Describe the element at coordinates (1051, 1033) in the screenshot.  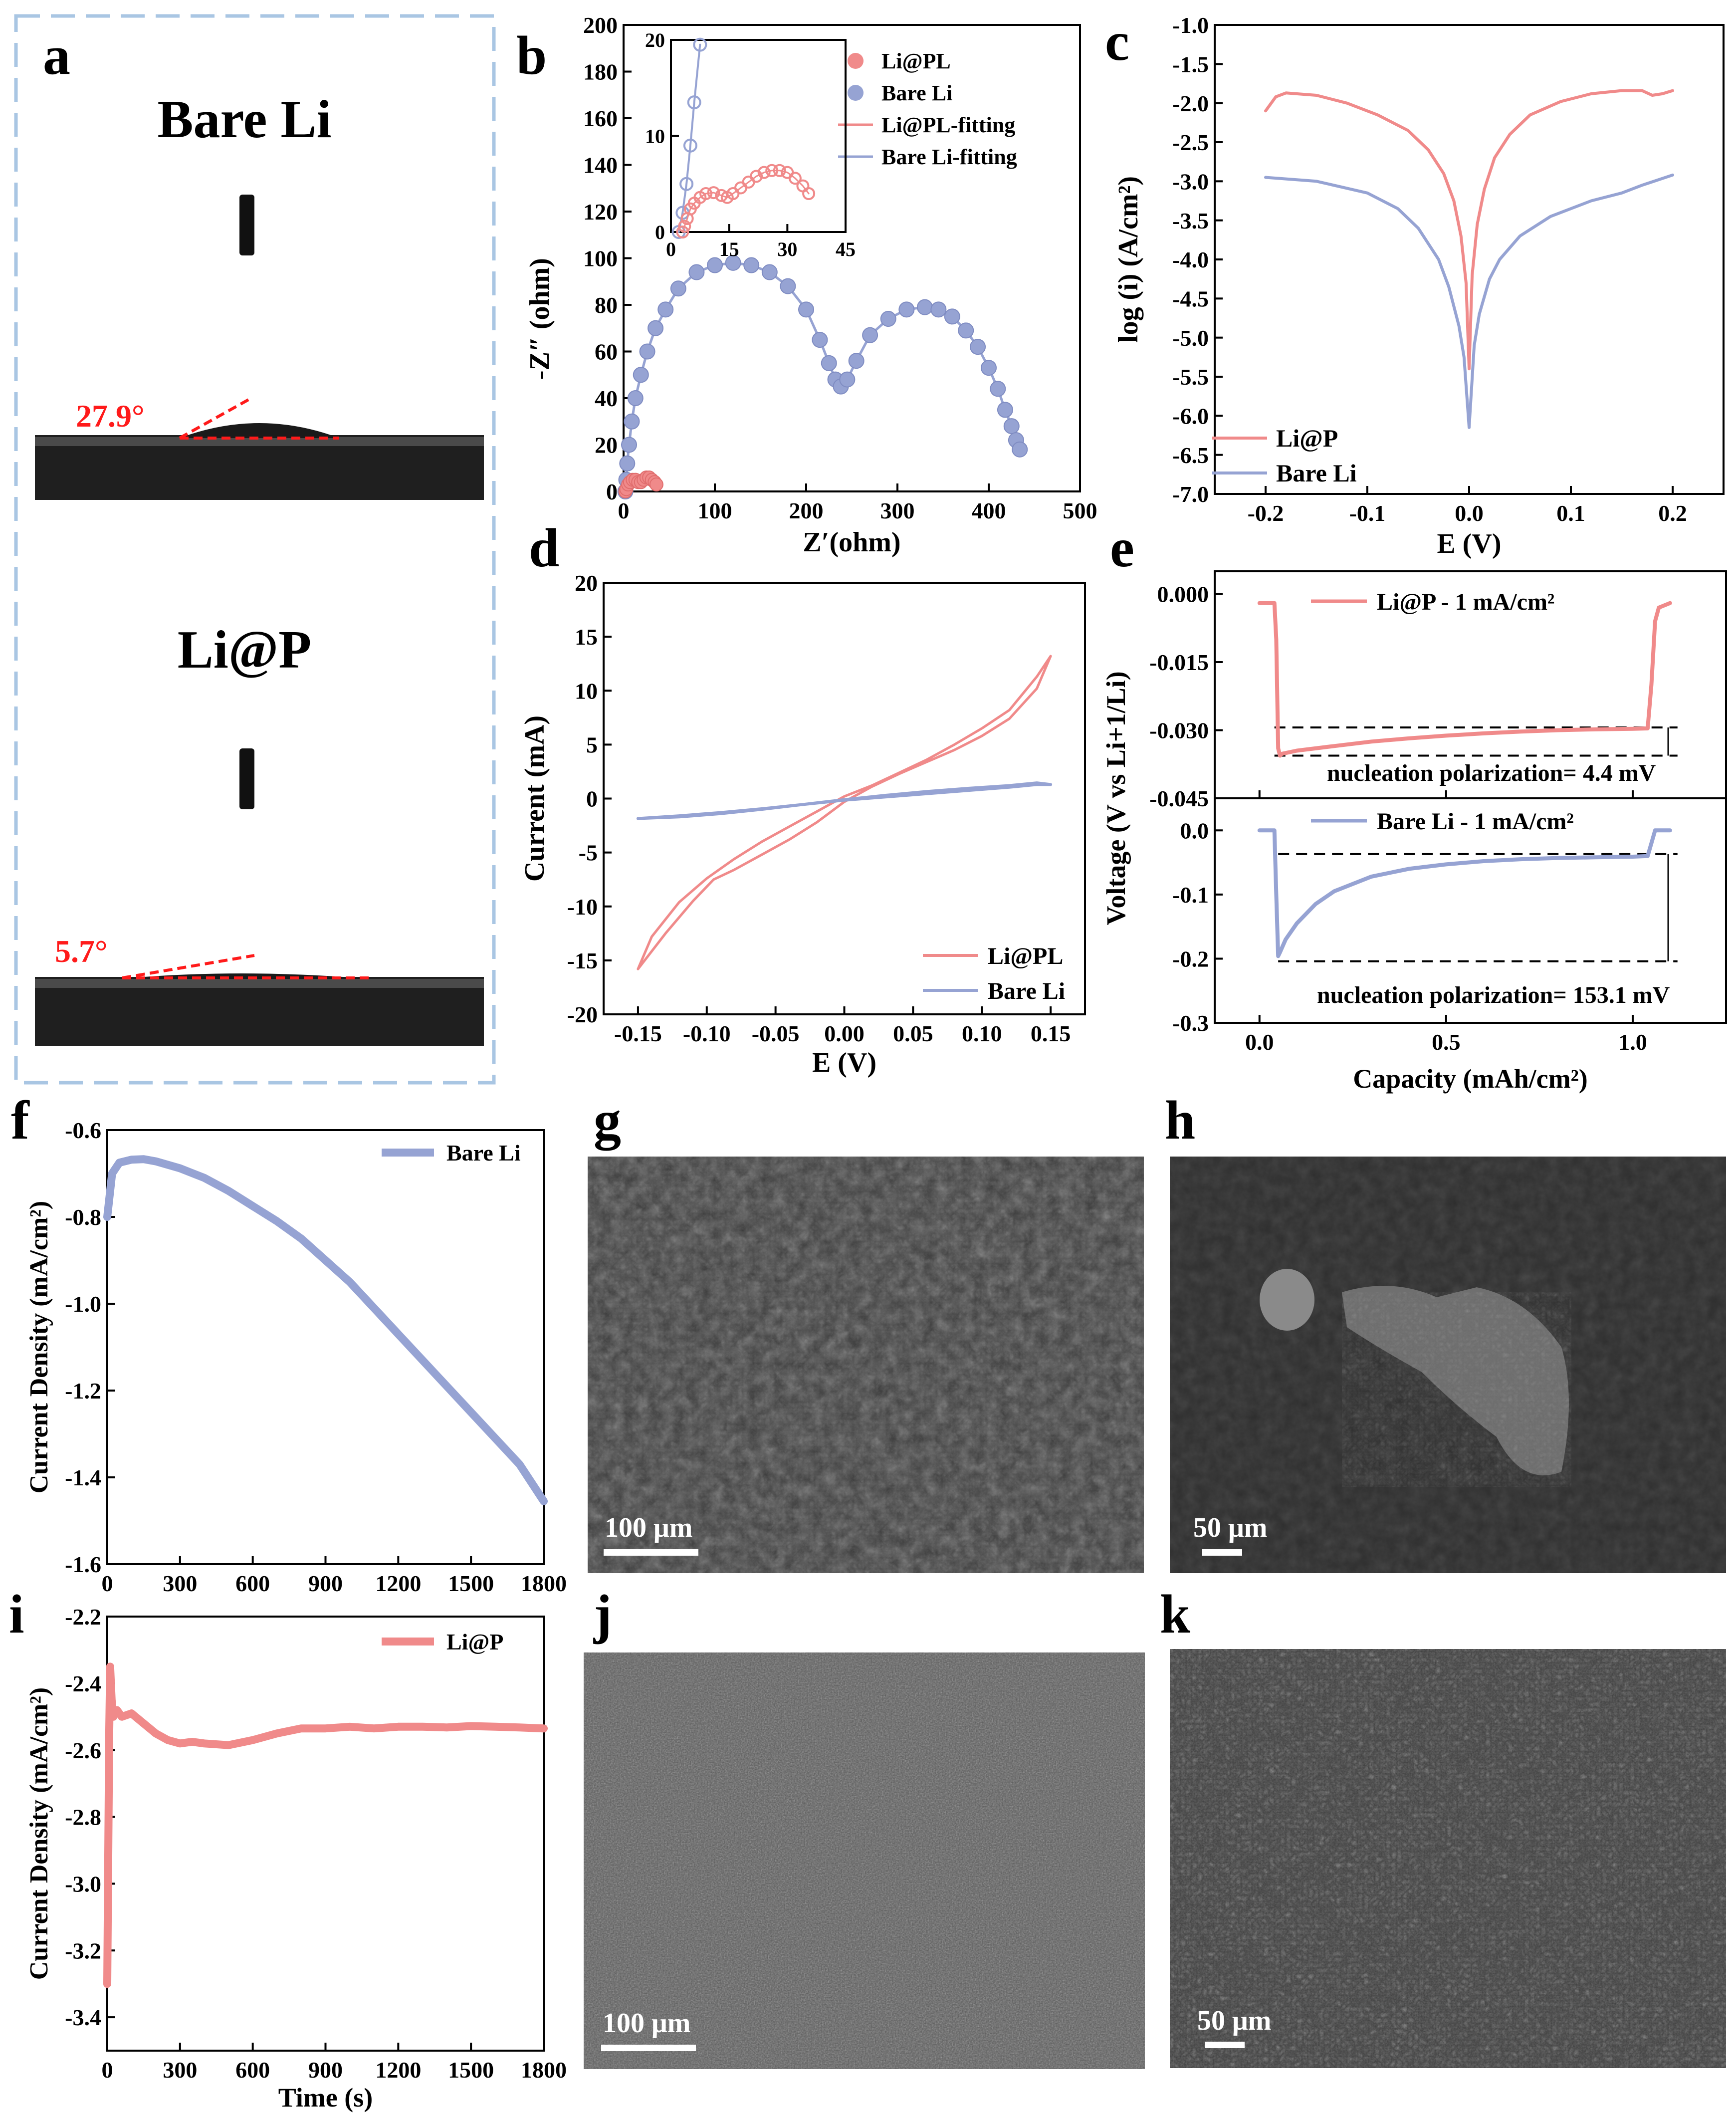
I see `chart-d-xtick-label: 0.15` at that location.